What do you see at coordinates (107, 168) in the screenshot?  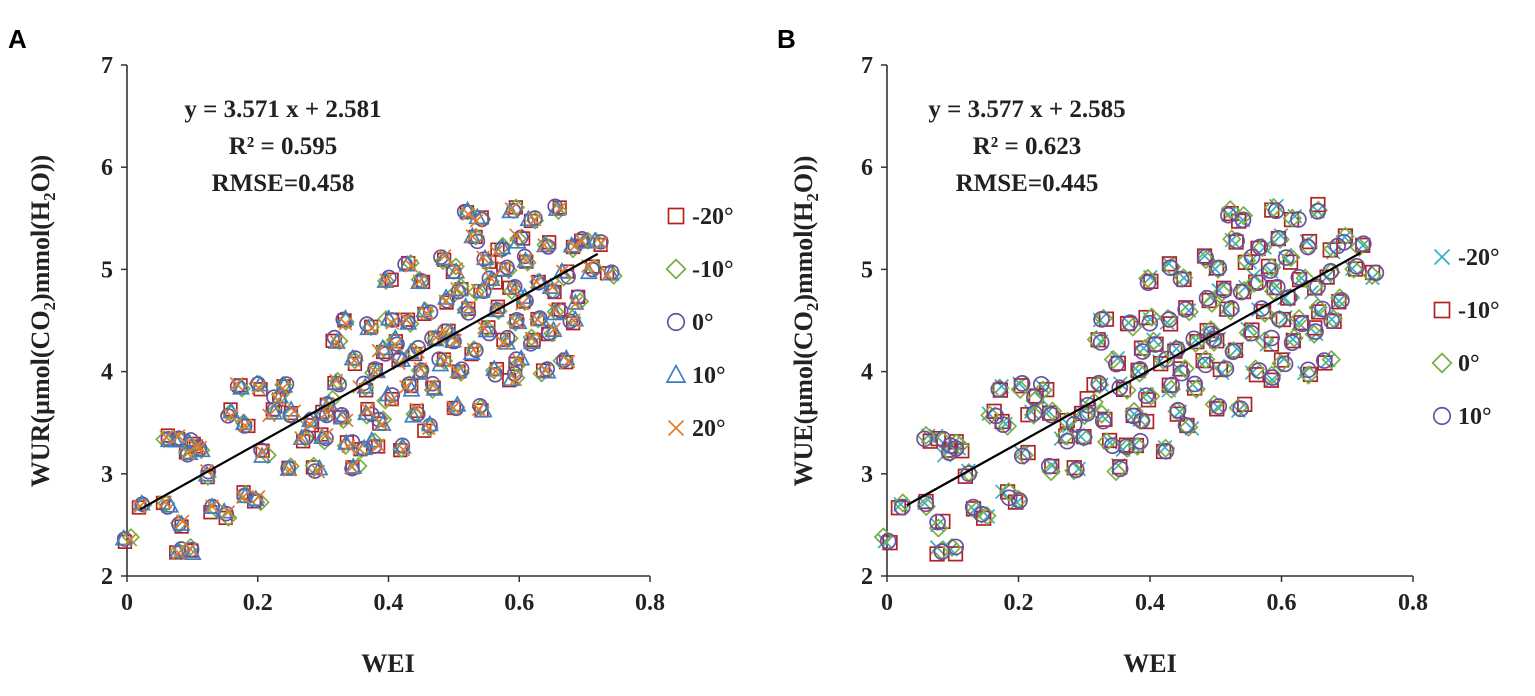 I see `y-tick-label: 6` at bounding box center [107, 168].